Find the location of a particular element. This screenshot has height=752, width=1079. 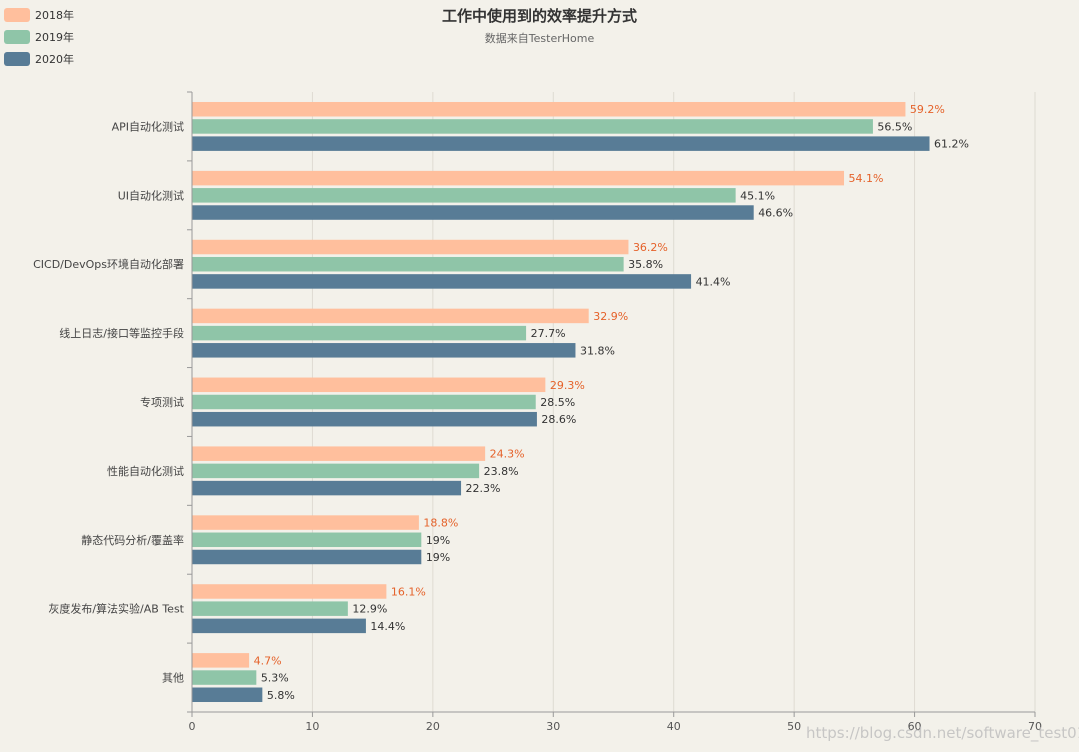

x-tick-label: 60 is located at coordinates (915, 726).